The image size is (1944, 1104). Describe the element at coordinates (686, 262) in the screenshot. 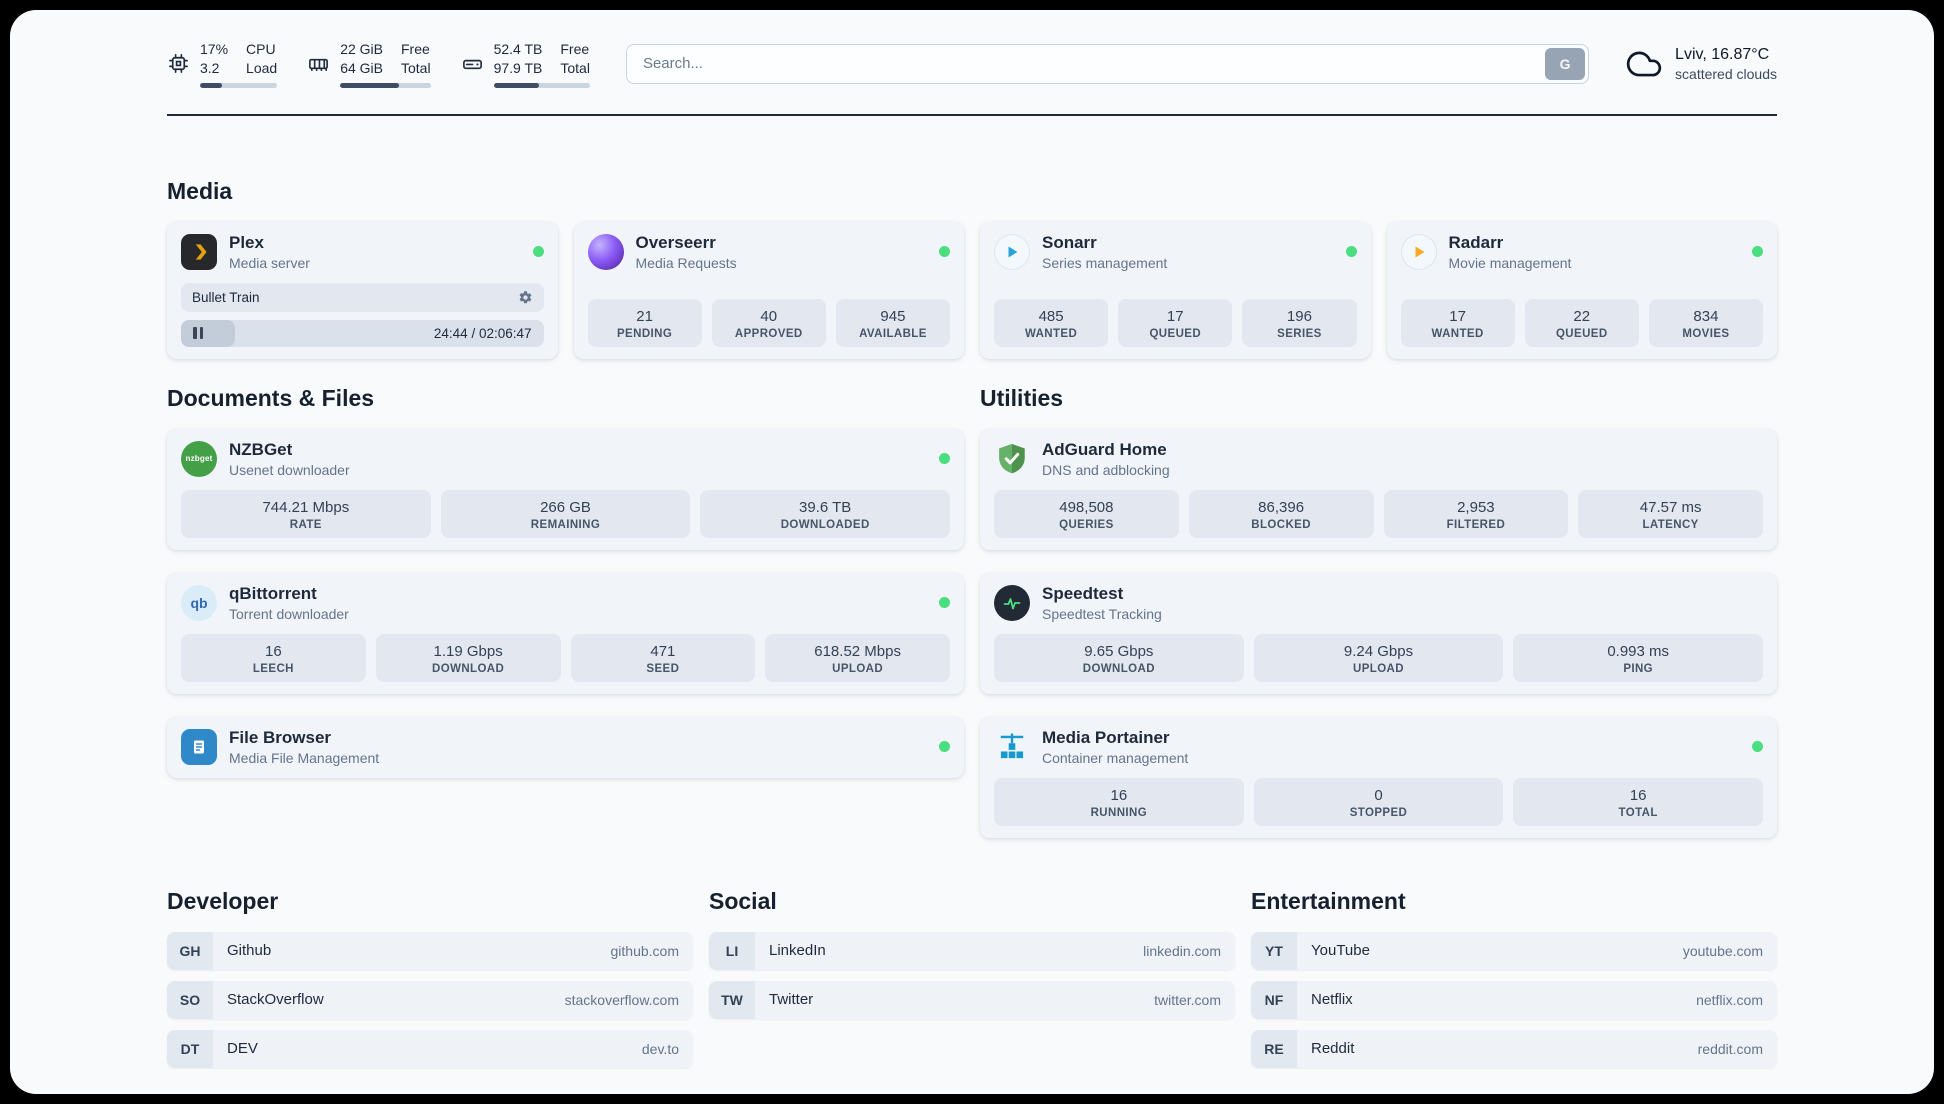

I see `service-subtitle: Media Requests` at that location.